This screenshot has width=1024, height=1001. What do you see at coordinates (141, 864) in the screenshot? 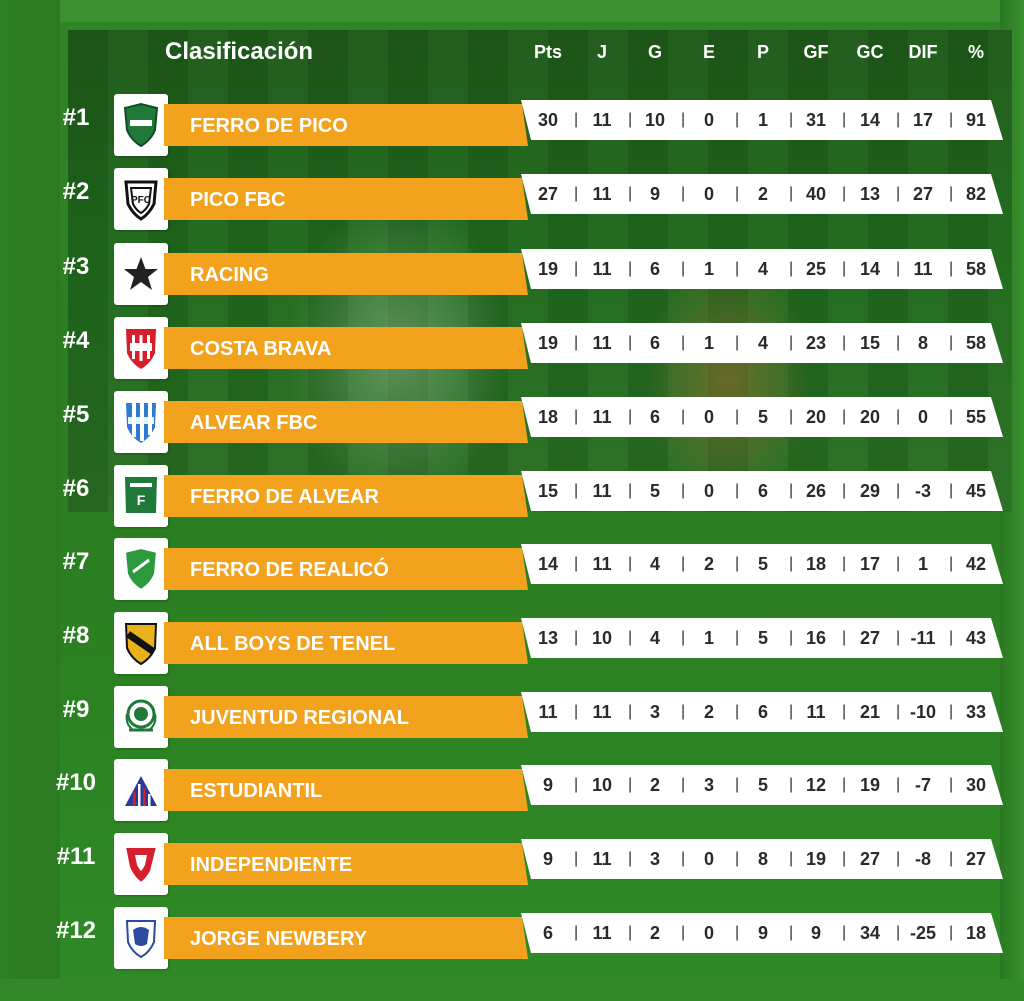
I see `independiente-shield-icon` at bounding box center [141, 864].